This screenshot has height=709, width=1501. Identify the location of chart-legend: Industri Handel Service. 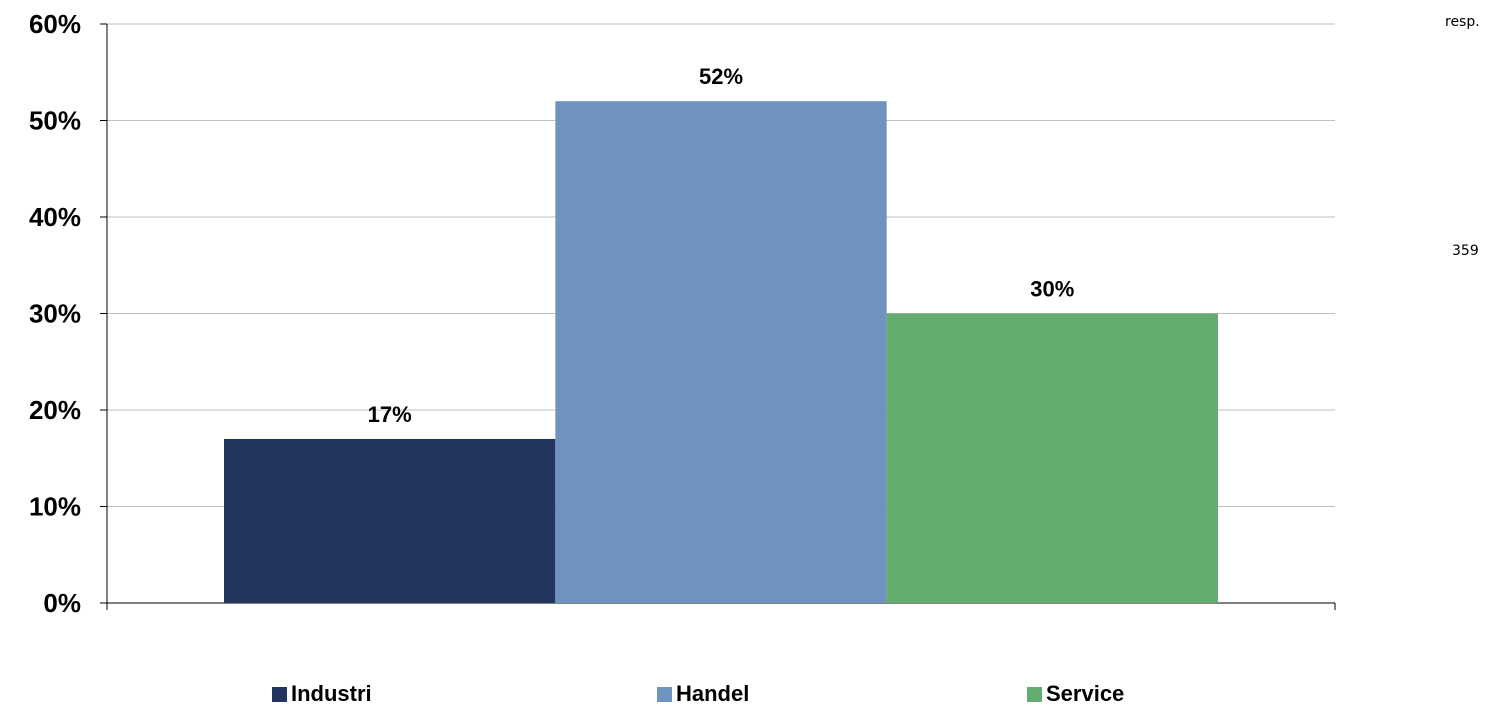
(750, 694).